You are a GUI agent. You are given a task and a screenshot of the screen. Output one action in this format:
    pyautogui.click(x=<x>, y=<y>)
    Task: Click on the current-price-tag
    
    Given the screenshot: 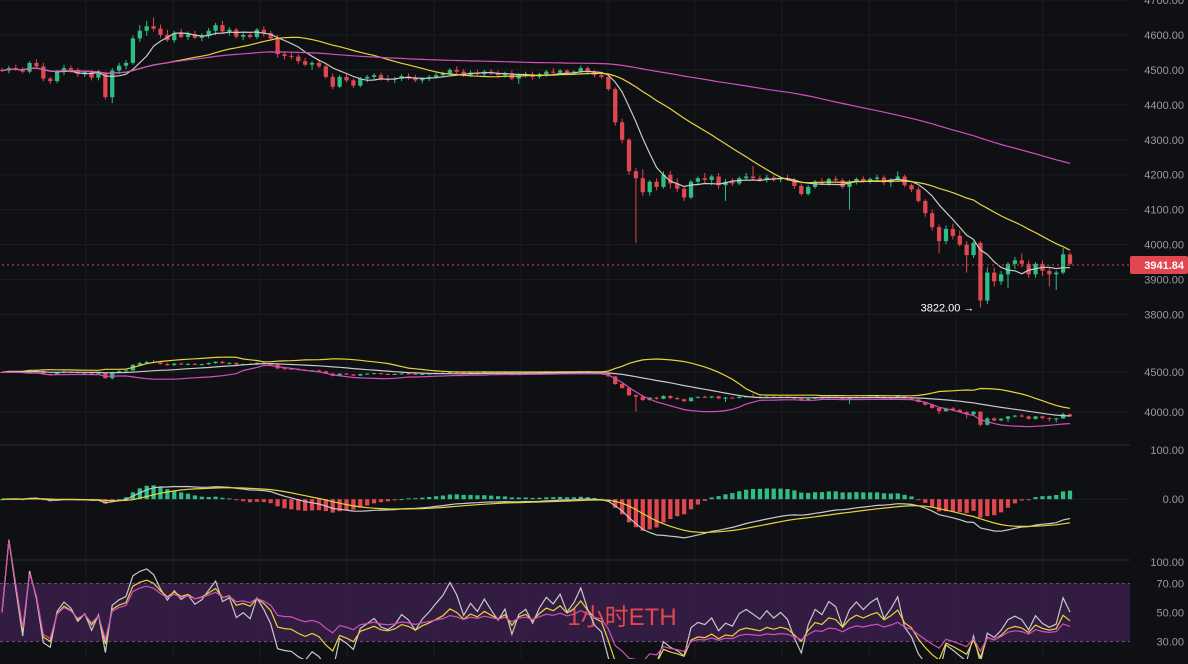 What is the action you would take?
    pyautogui.click(x=1159, y=264)
    